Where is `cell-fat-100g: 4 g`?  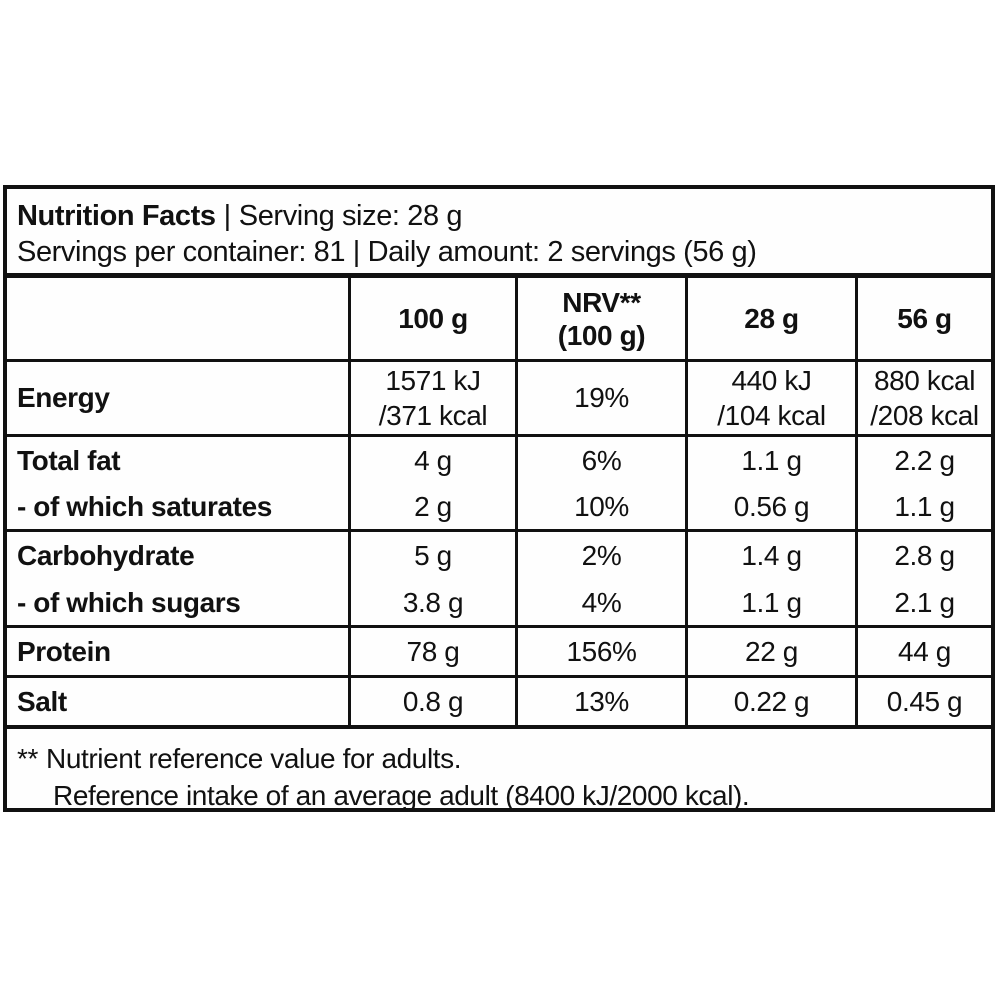
cell-fat-100g: 4 g is located at coordinates (431, 461).